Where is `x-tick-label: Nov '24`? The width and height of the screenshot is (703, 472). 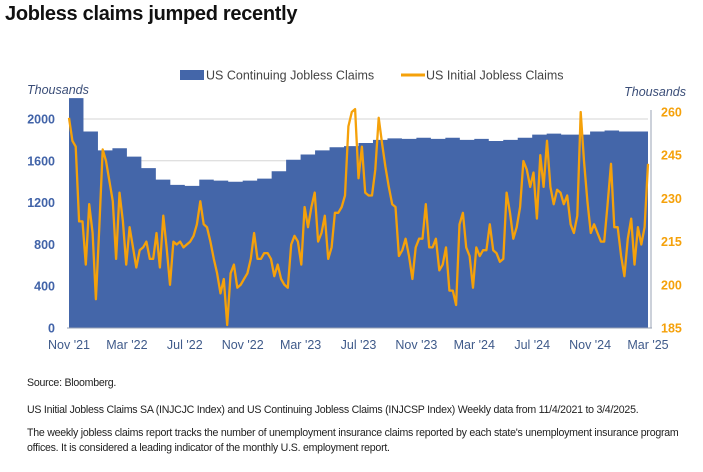
x-tick-label: Nov '24 is located at coordinates (590, 345).